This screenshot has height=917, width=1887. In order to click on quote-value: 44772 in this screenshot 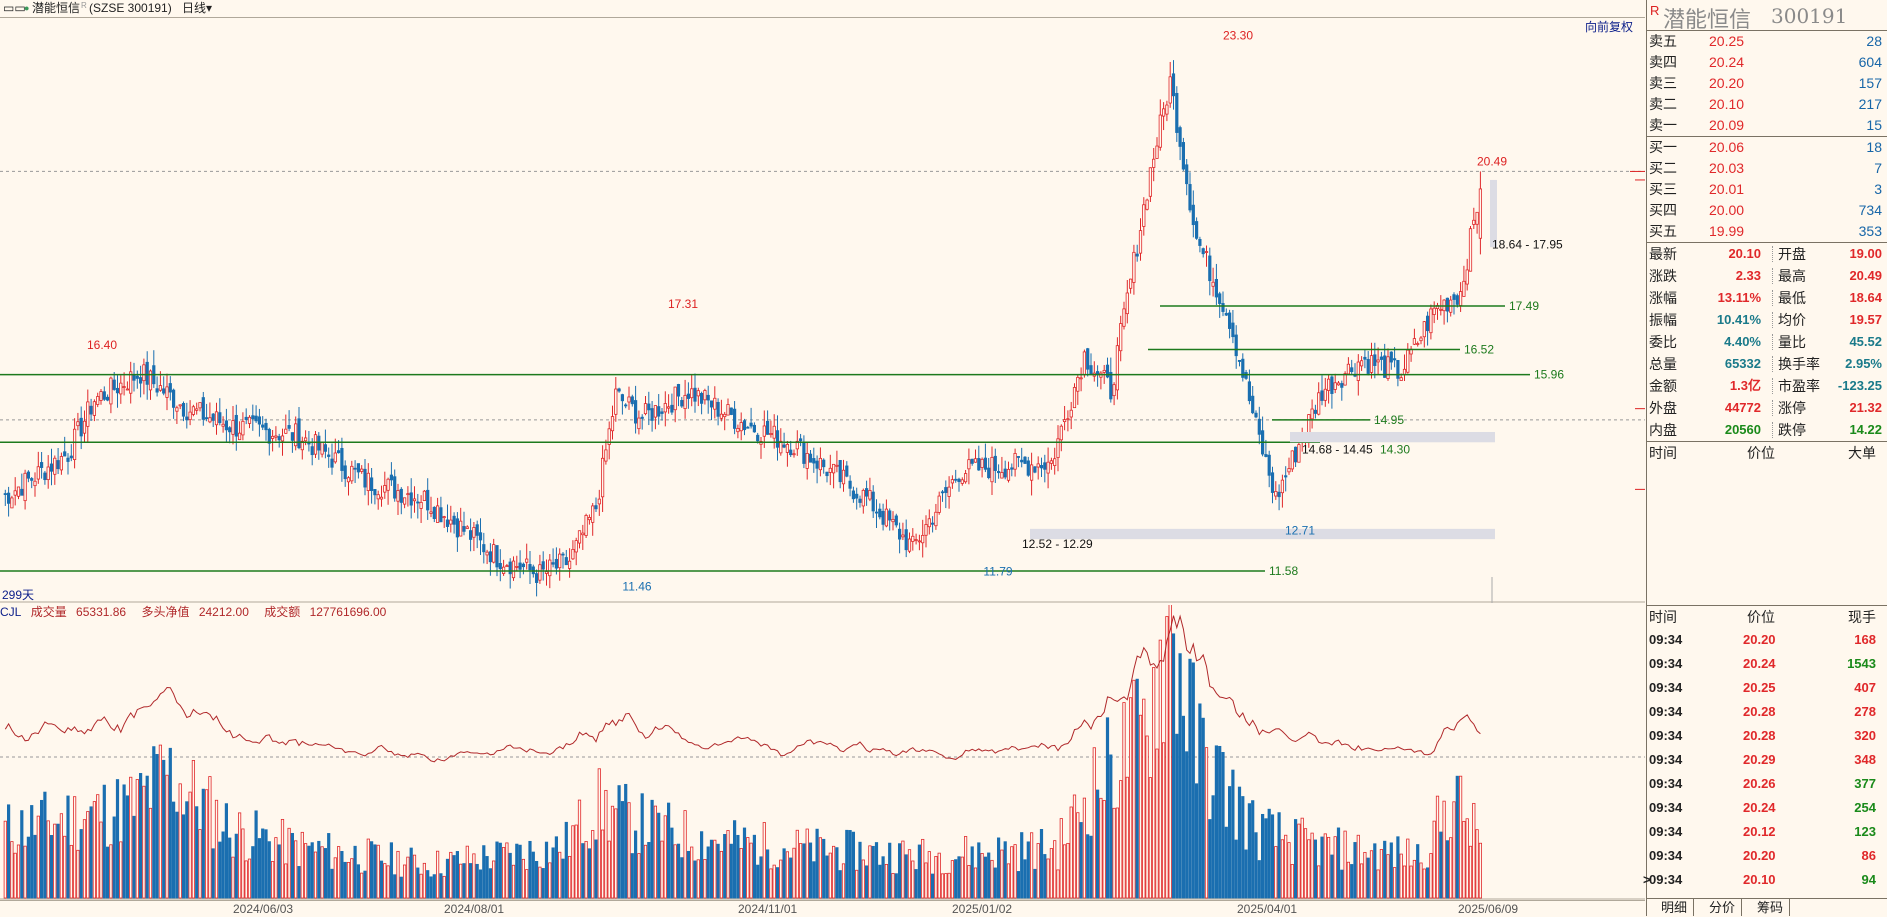, I will do `click(1742, 407)`.